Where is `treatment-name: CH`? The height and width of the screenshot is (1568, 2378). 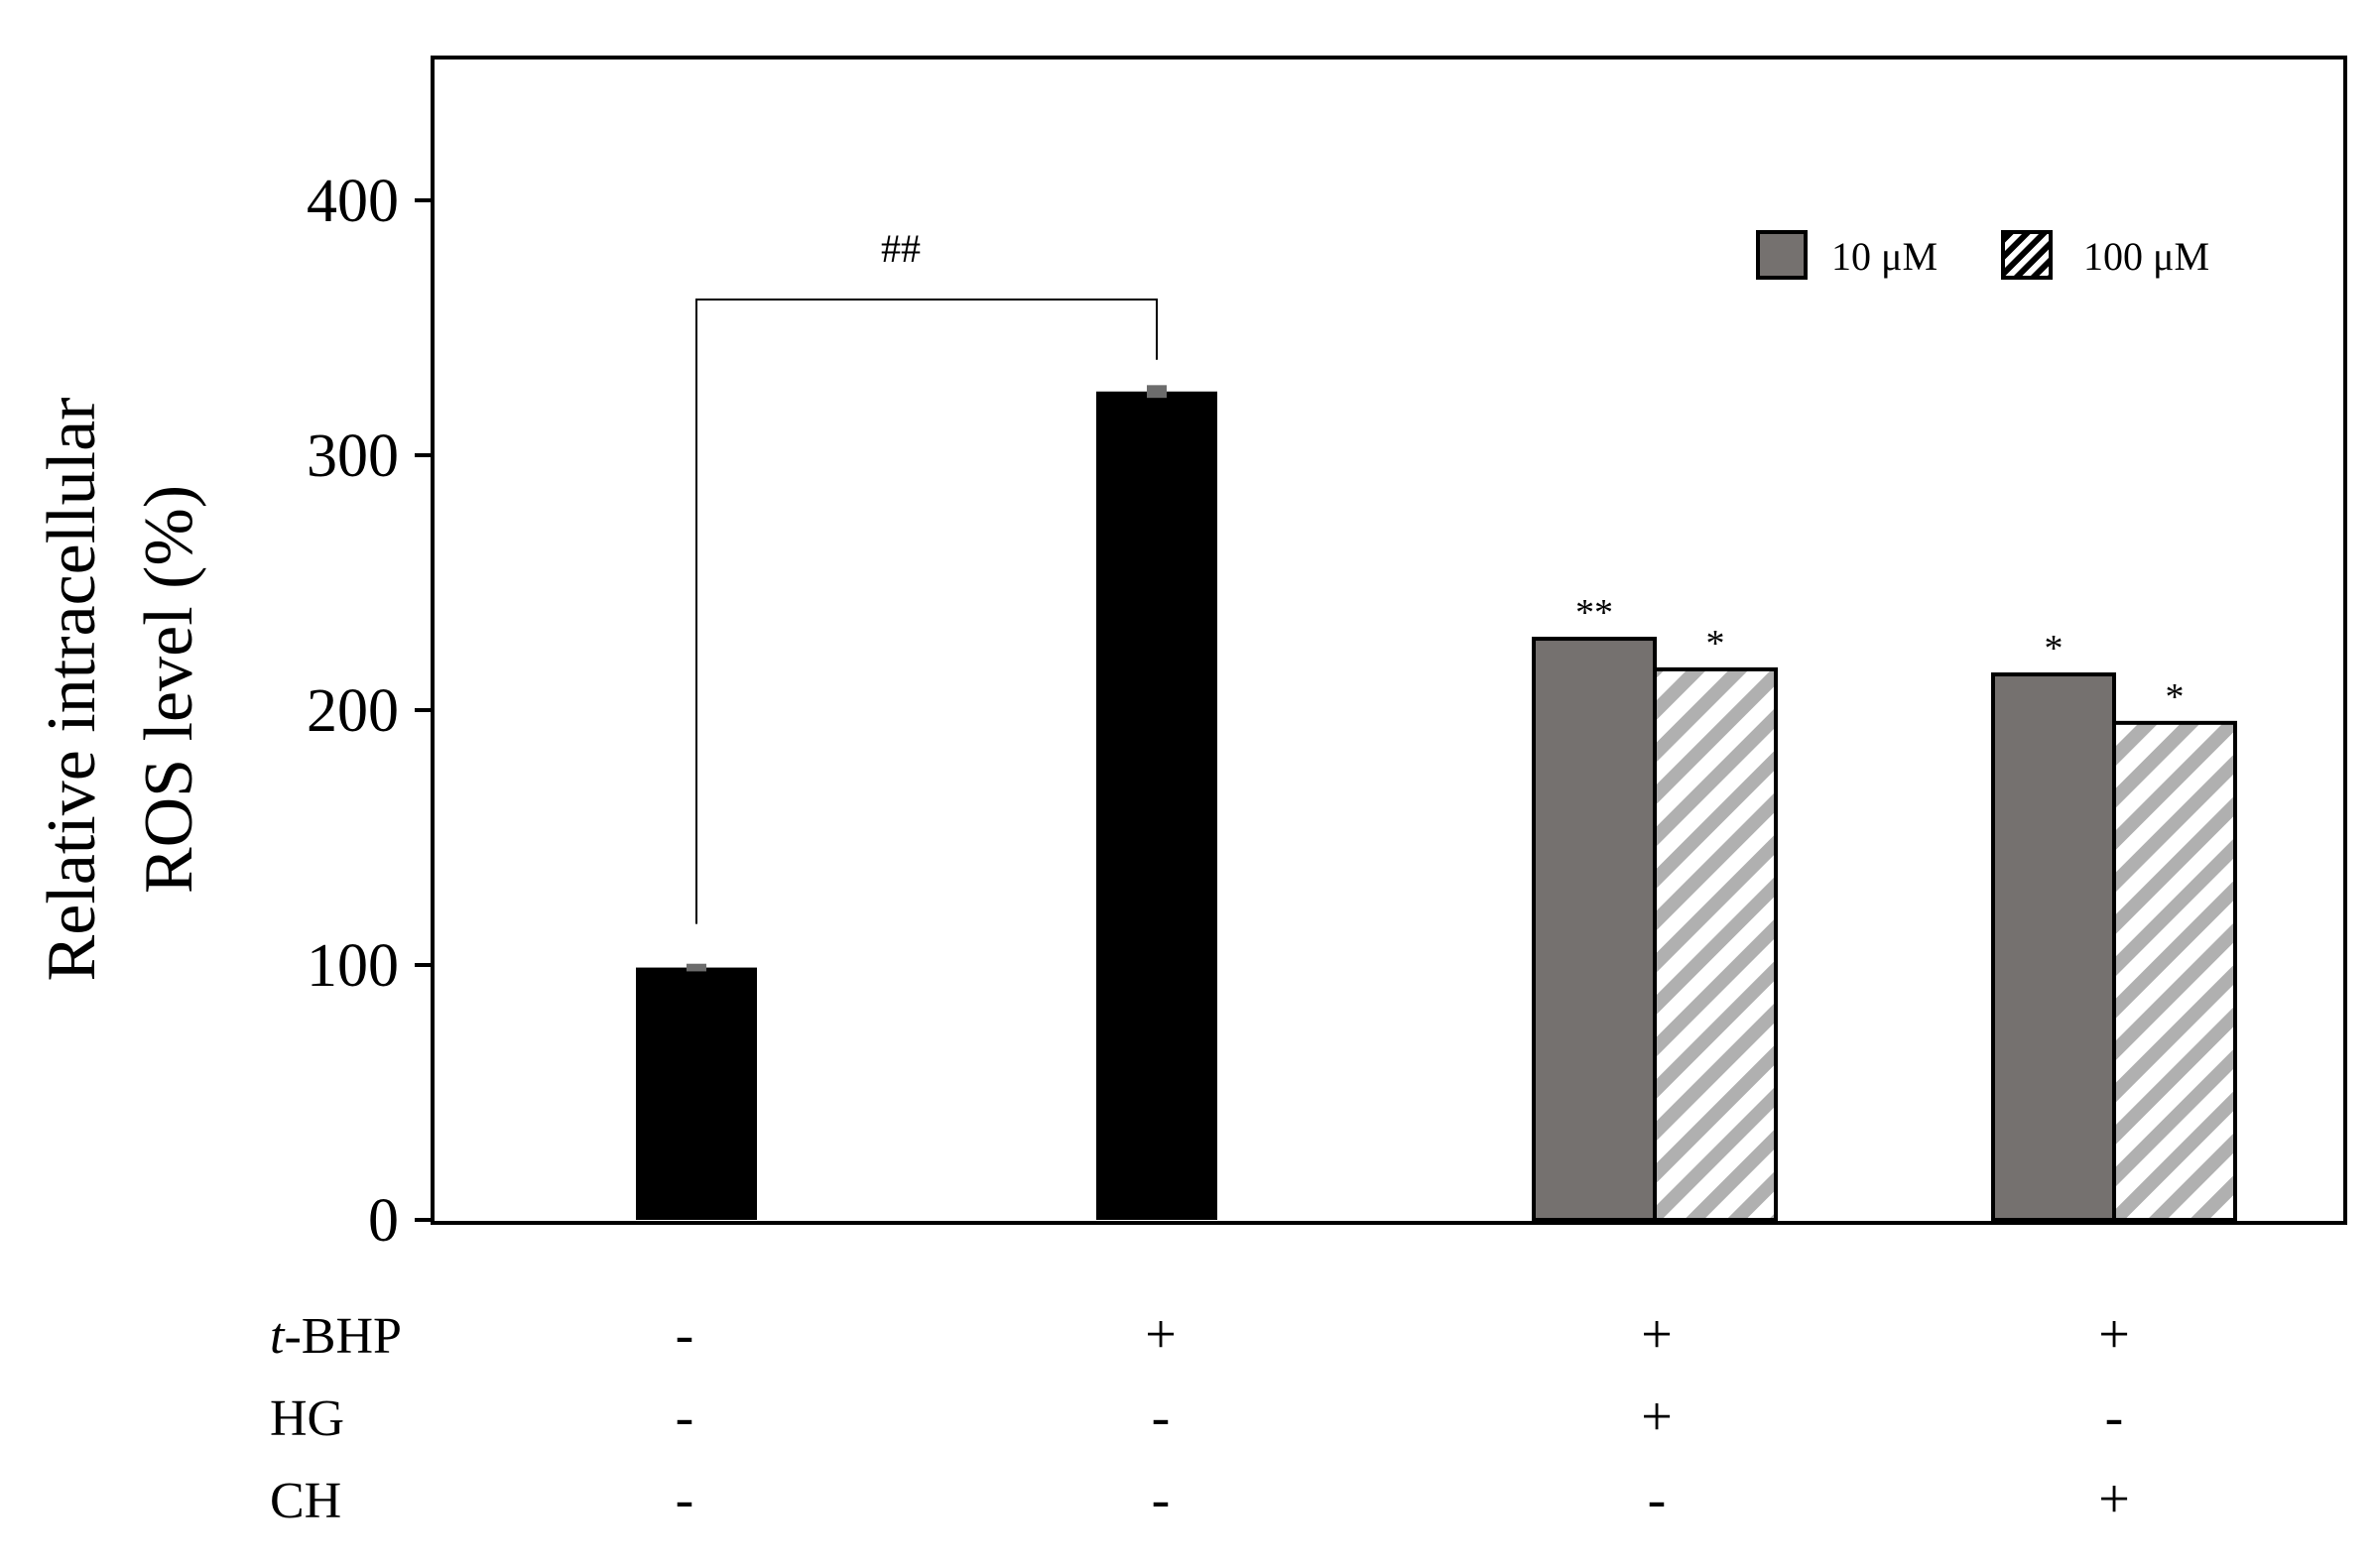 treatment-name: CH is located at coordinates (305, 1501).